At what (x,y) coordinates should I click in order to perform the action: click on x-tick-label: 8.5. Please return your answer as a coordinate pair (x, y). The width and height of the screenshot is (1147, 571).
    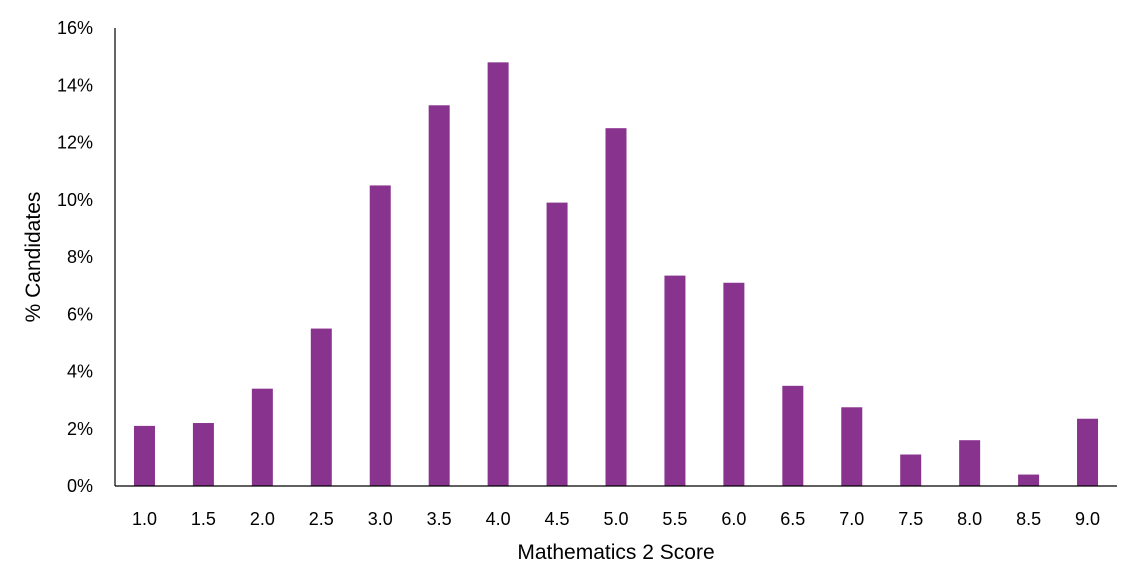
    Looking at the image, I should click on (1028, 519).